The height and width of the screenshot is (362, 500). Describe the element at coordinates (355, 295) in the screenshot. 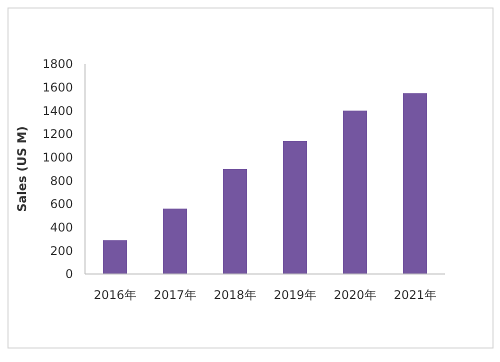

I see `x-tick-label: 2020年` at that location.